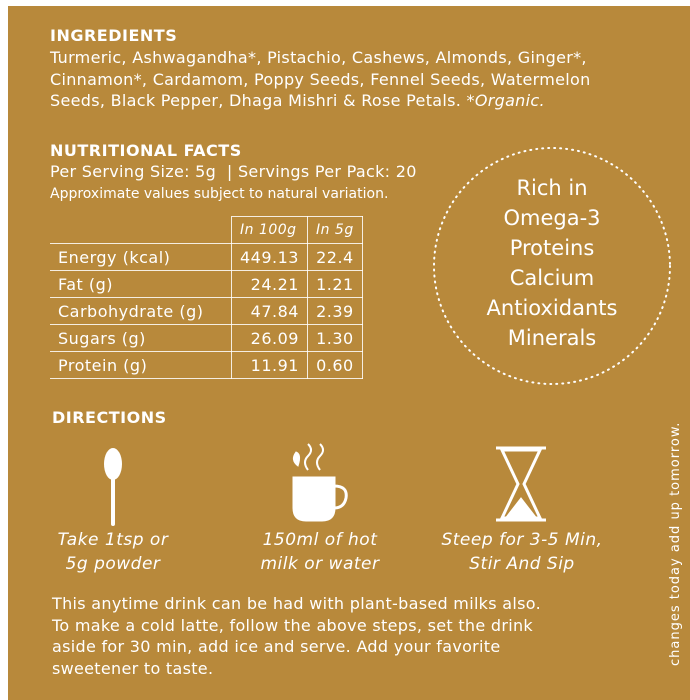  Describe the element at coordinates (269, 230) in the screenshot. I see `column-header: In 100g` at that location.